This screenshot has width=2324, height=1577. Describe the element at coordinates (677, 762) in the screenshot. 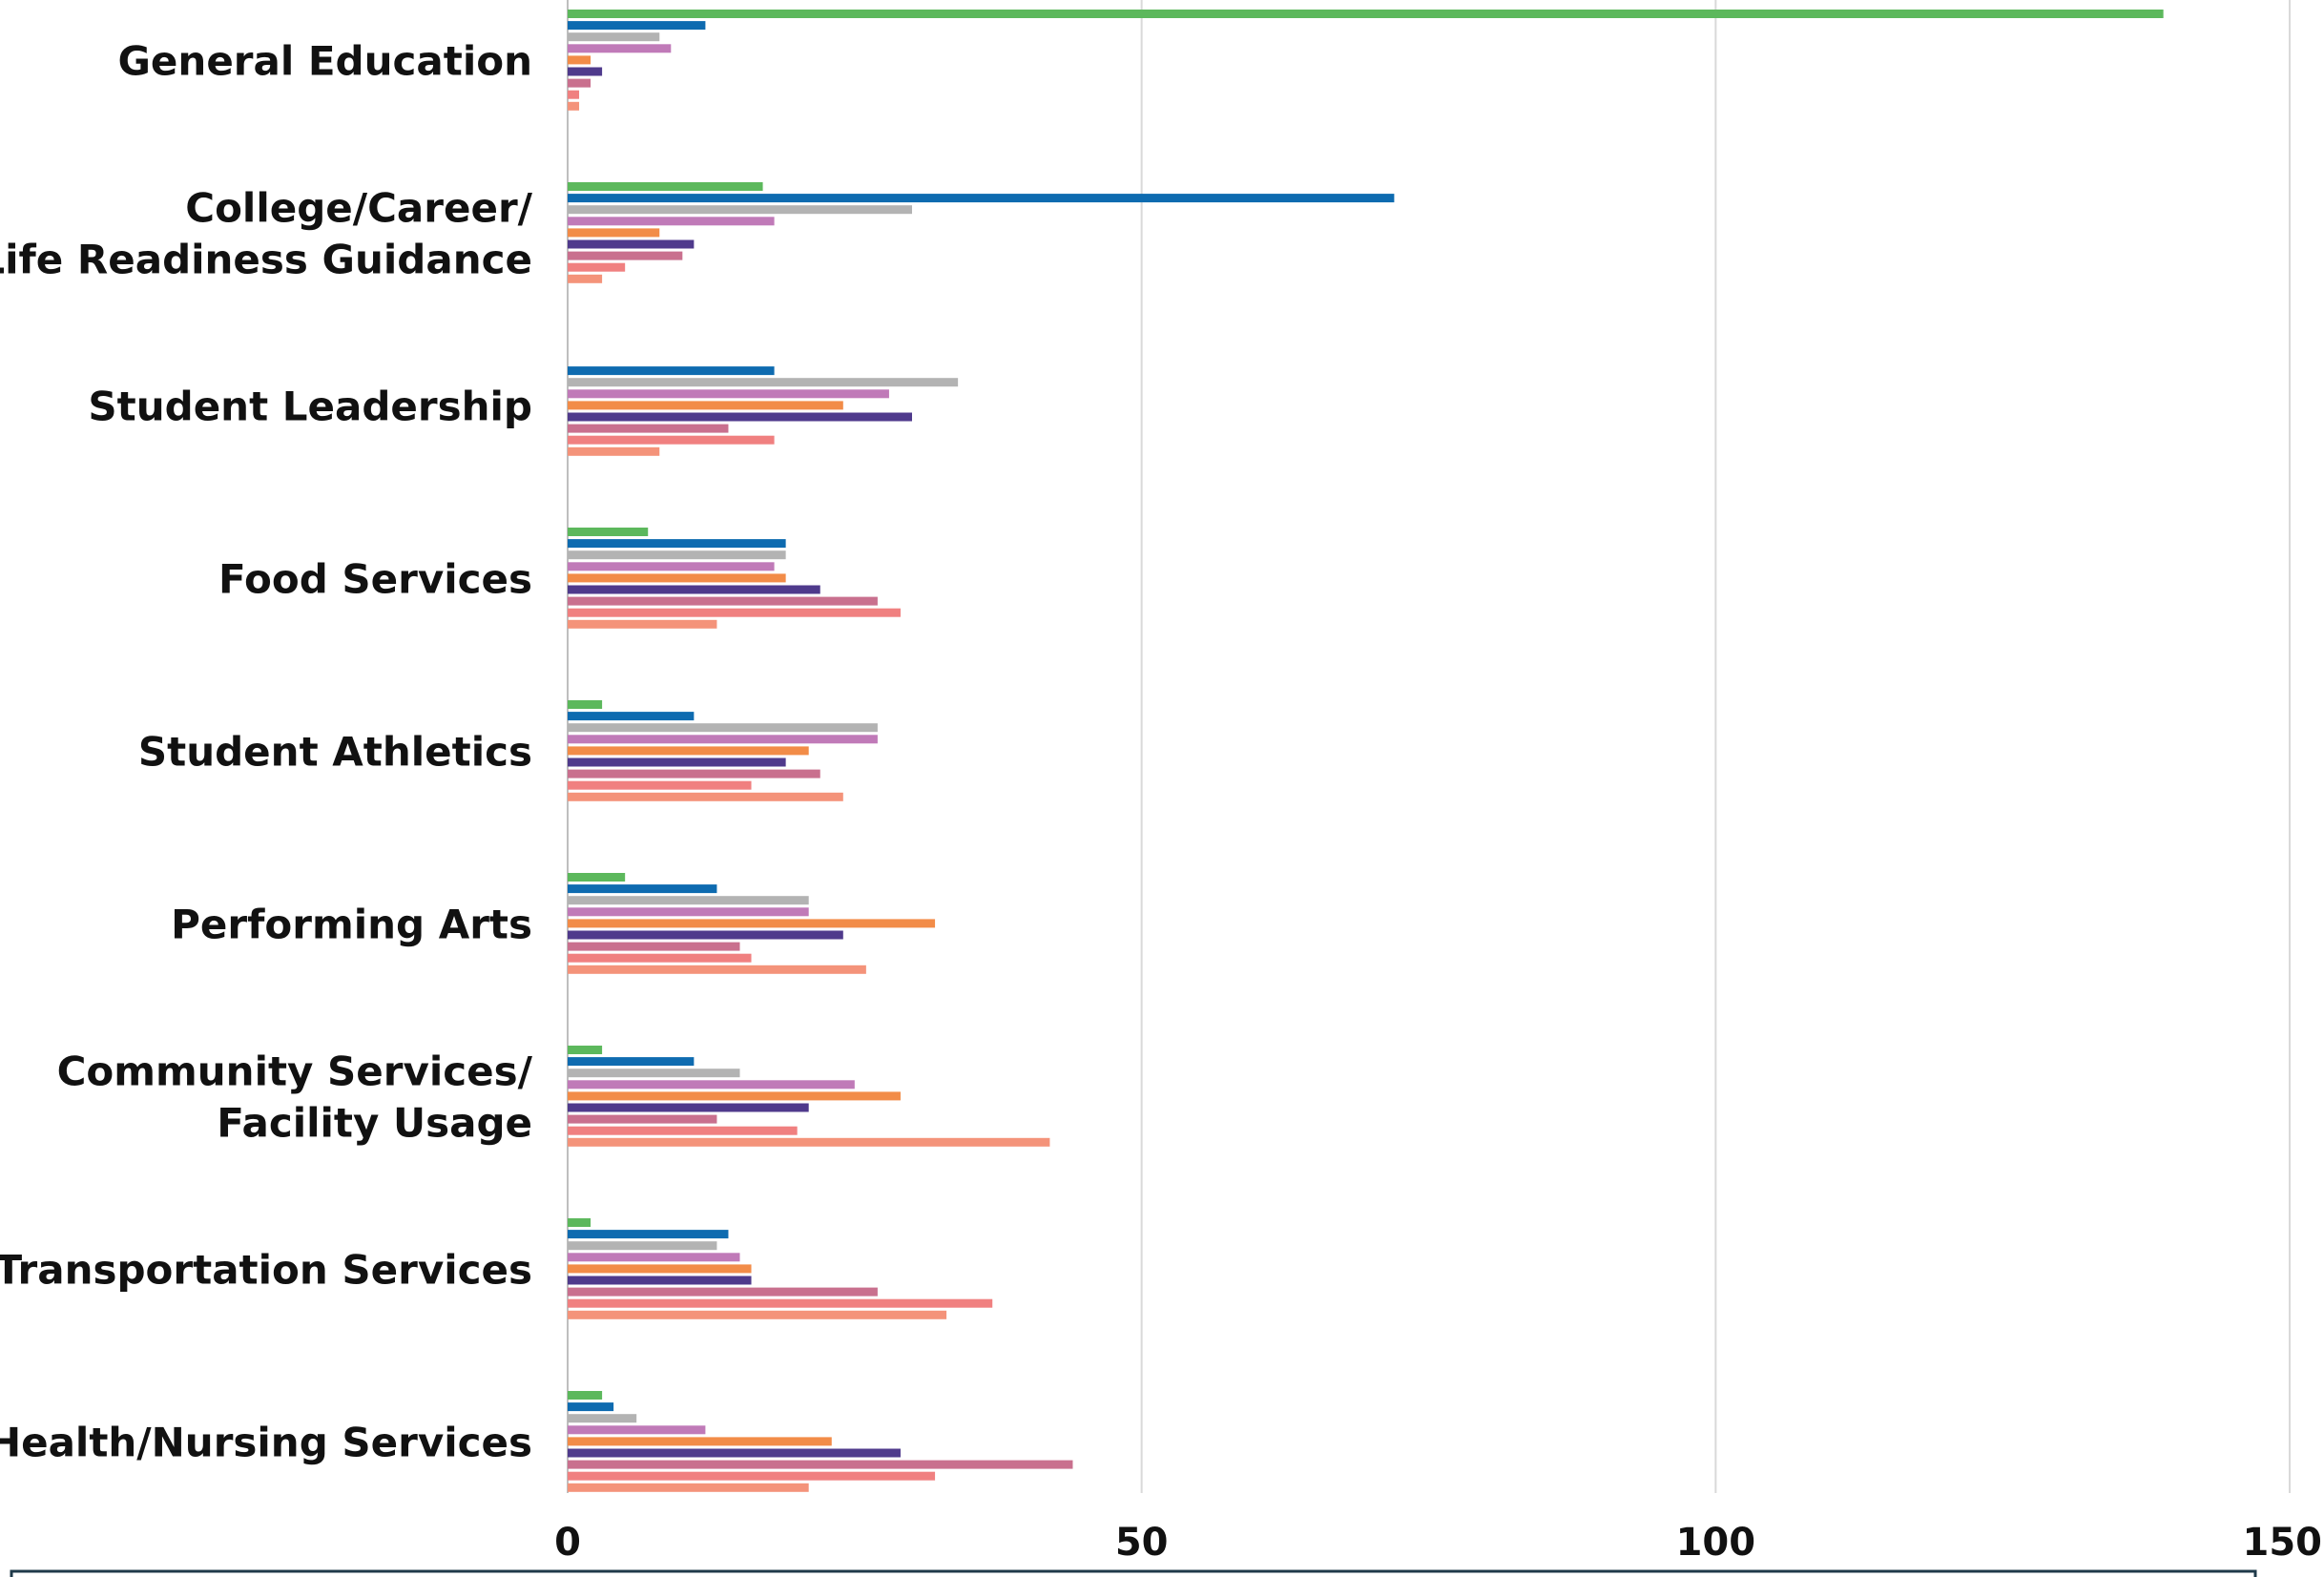

I see `bar-cat4-series5` at that location.